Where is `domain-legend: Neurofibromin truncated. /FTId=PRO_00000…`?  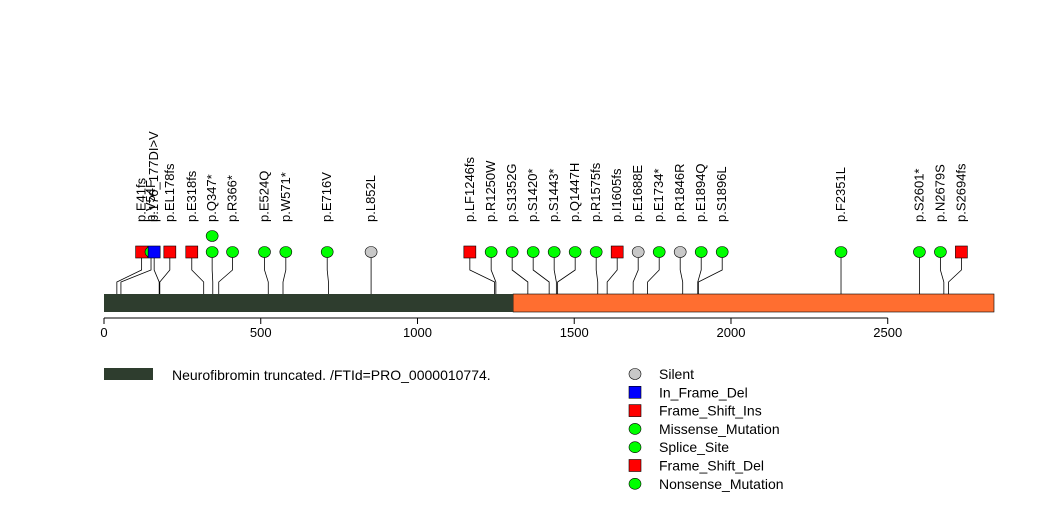
domain-legend: Neurofibromin truncated. /FTId=PRO_00000… is located at coordinates (297, 375).